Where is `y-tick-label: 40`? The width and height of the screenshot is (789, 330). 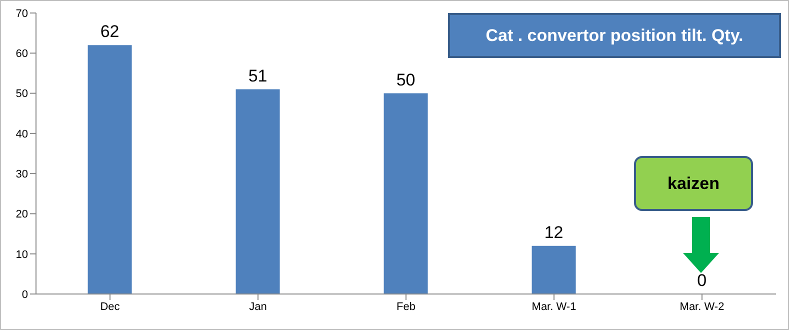
y-tick-label: 40 is located at coordinates (22, 134).